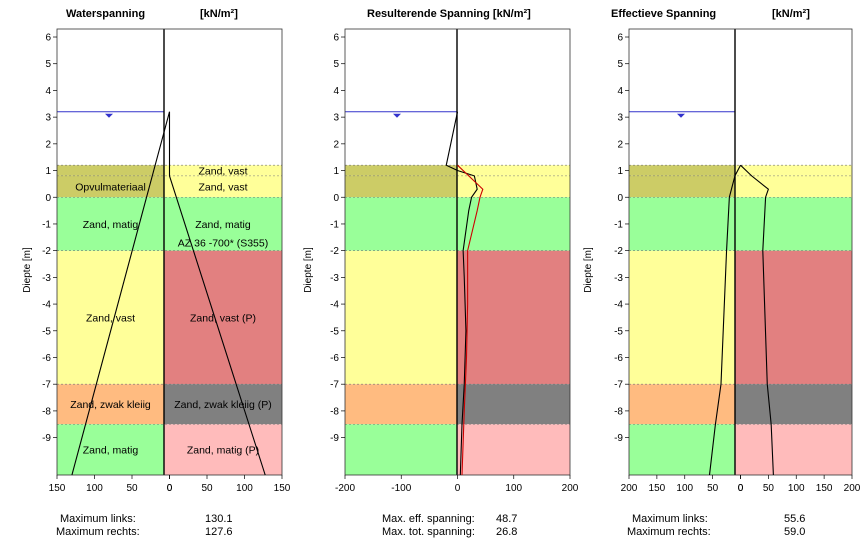  I want to click on chart2-y-label: Diepte [m], so click(308, 270).